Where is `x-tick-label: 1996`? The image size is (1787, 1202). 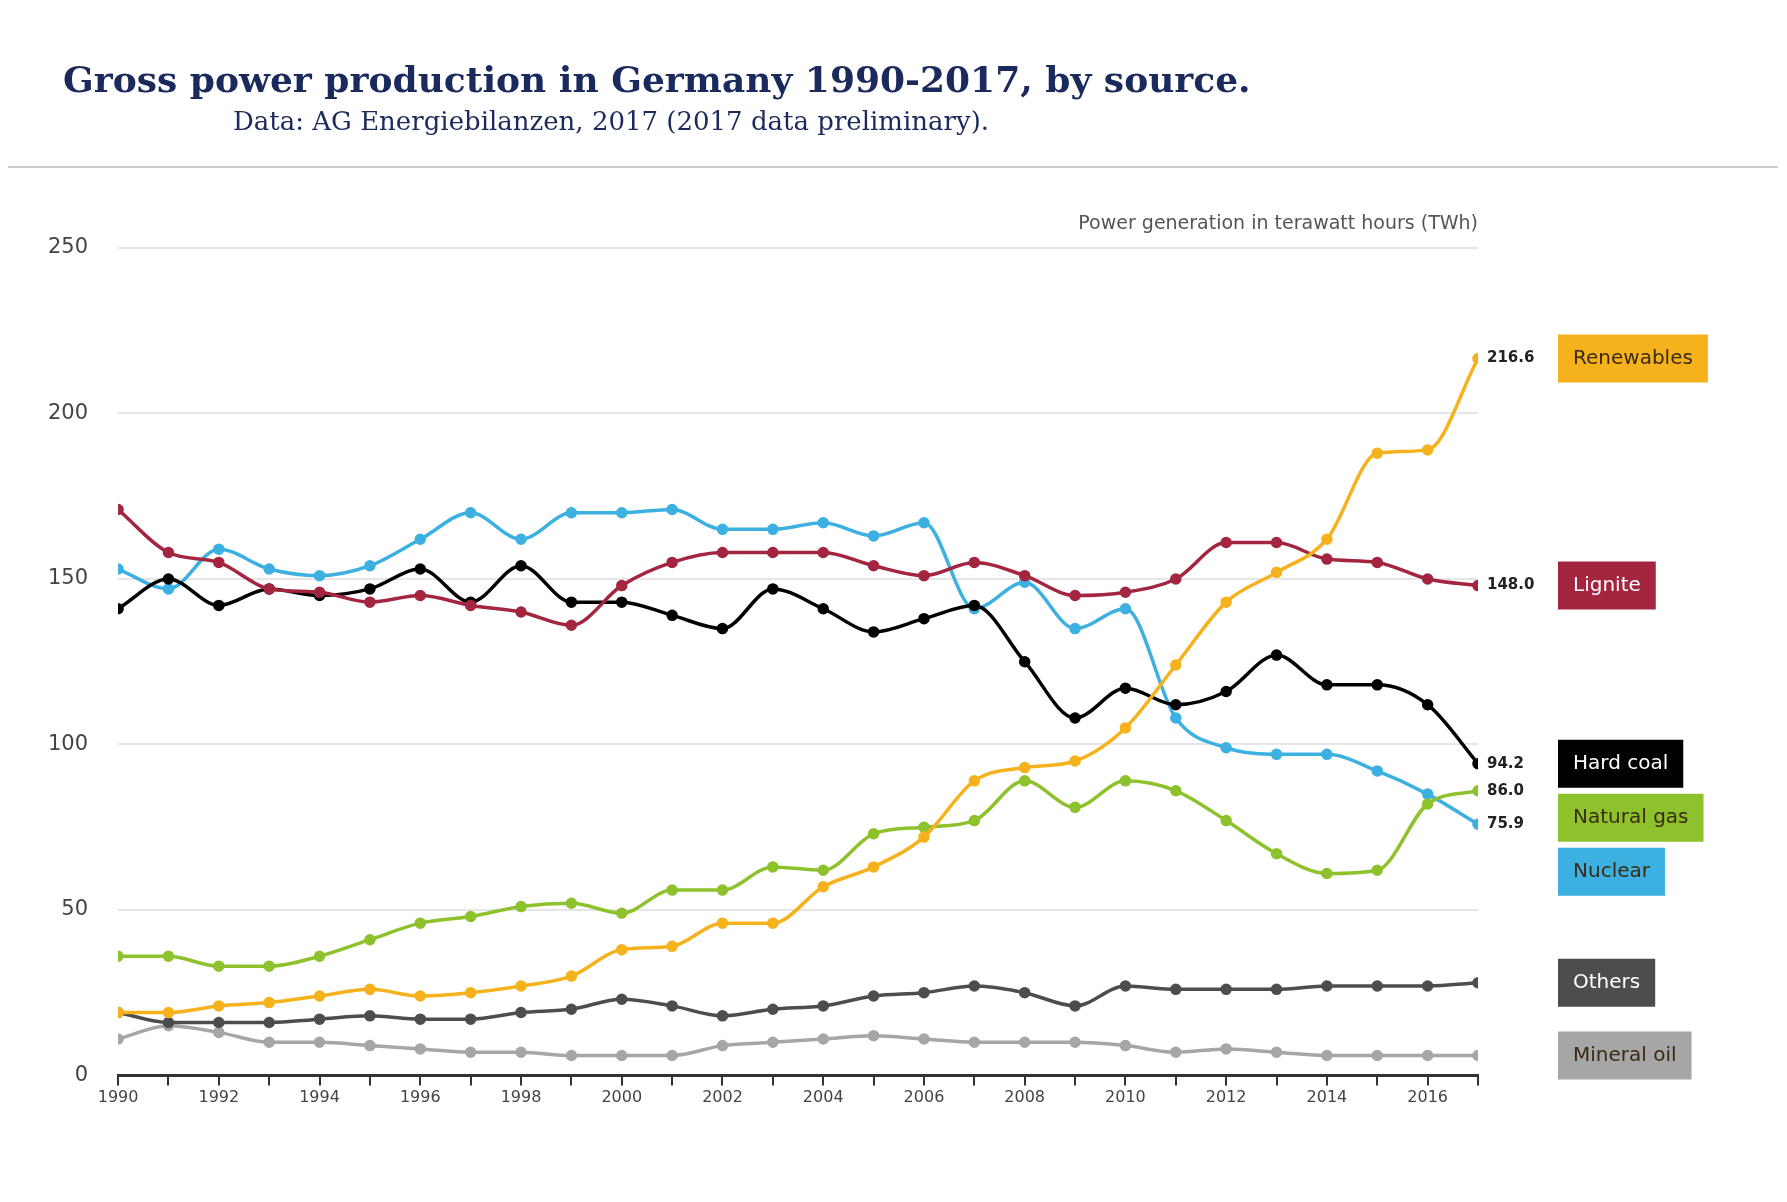
x-tick-label: 1996 is located at coordinates (420, 1097).